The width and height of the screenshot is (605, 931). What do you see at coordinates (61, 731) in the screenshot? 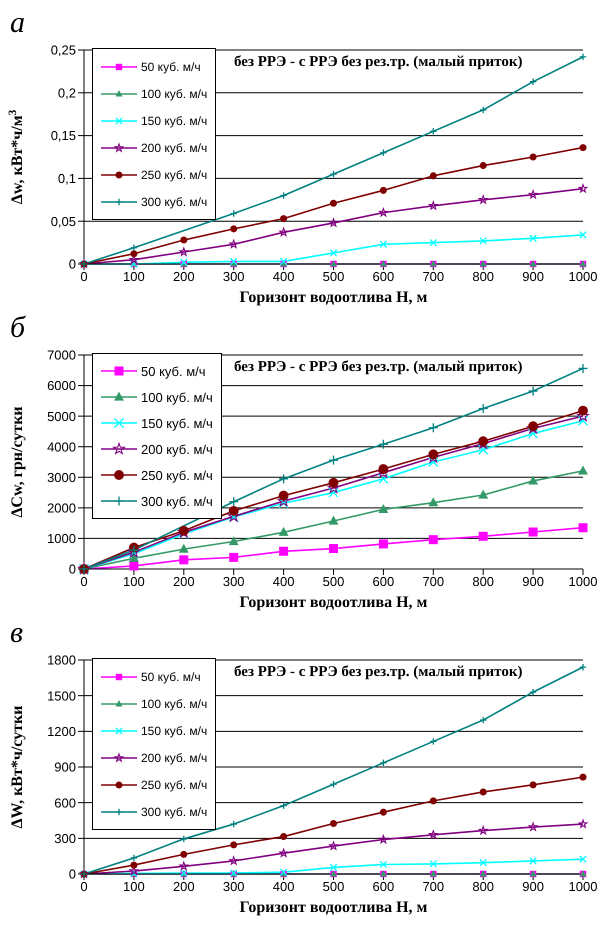
I see `y-tick-label: 1200` at bounding box center [61, 731].